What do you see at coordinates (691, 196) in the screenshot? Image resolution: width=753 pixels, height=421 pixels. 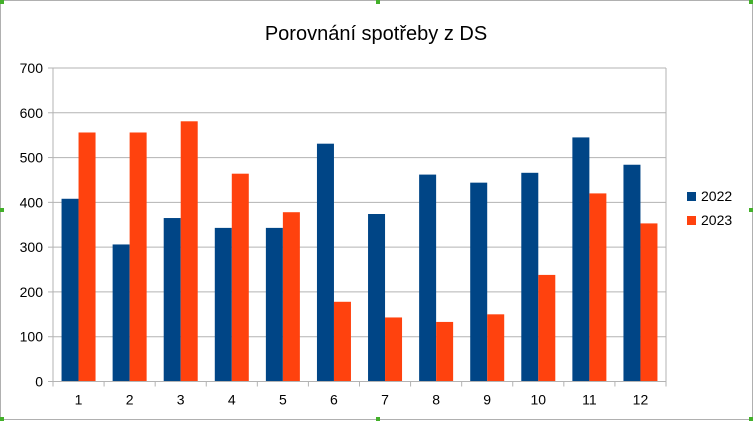 I see `legend-swatch-2022` at bounding box center [691, 196].